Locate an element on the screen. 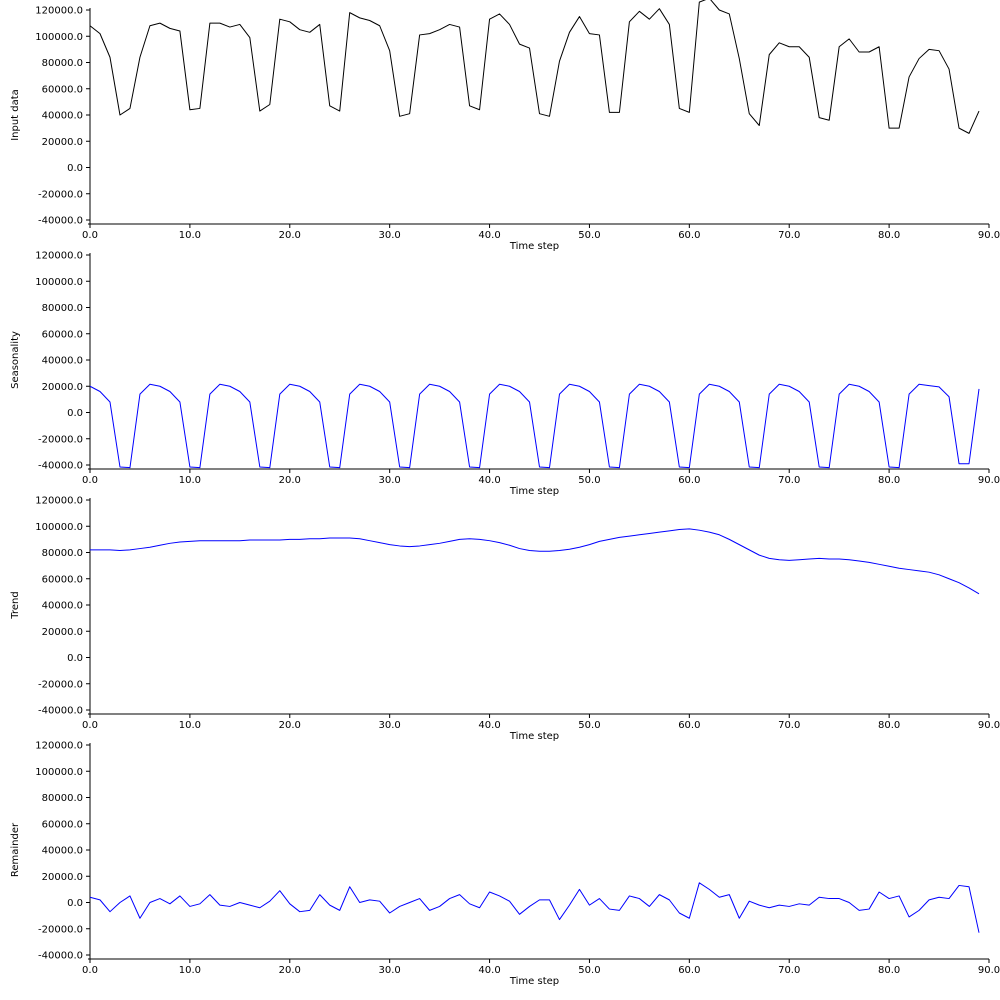  y-tick-label: -40000.0 is located at coordinates (60, 956).